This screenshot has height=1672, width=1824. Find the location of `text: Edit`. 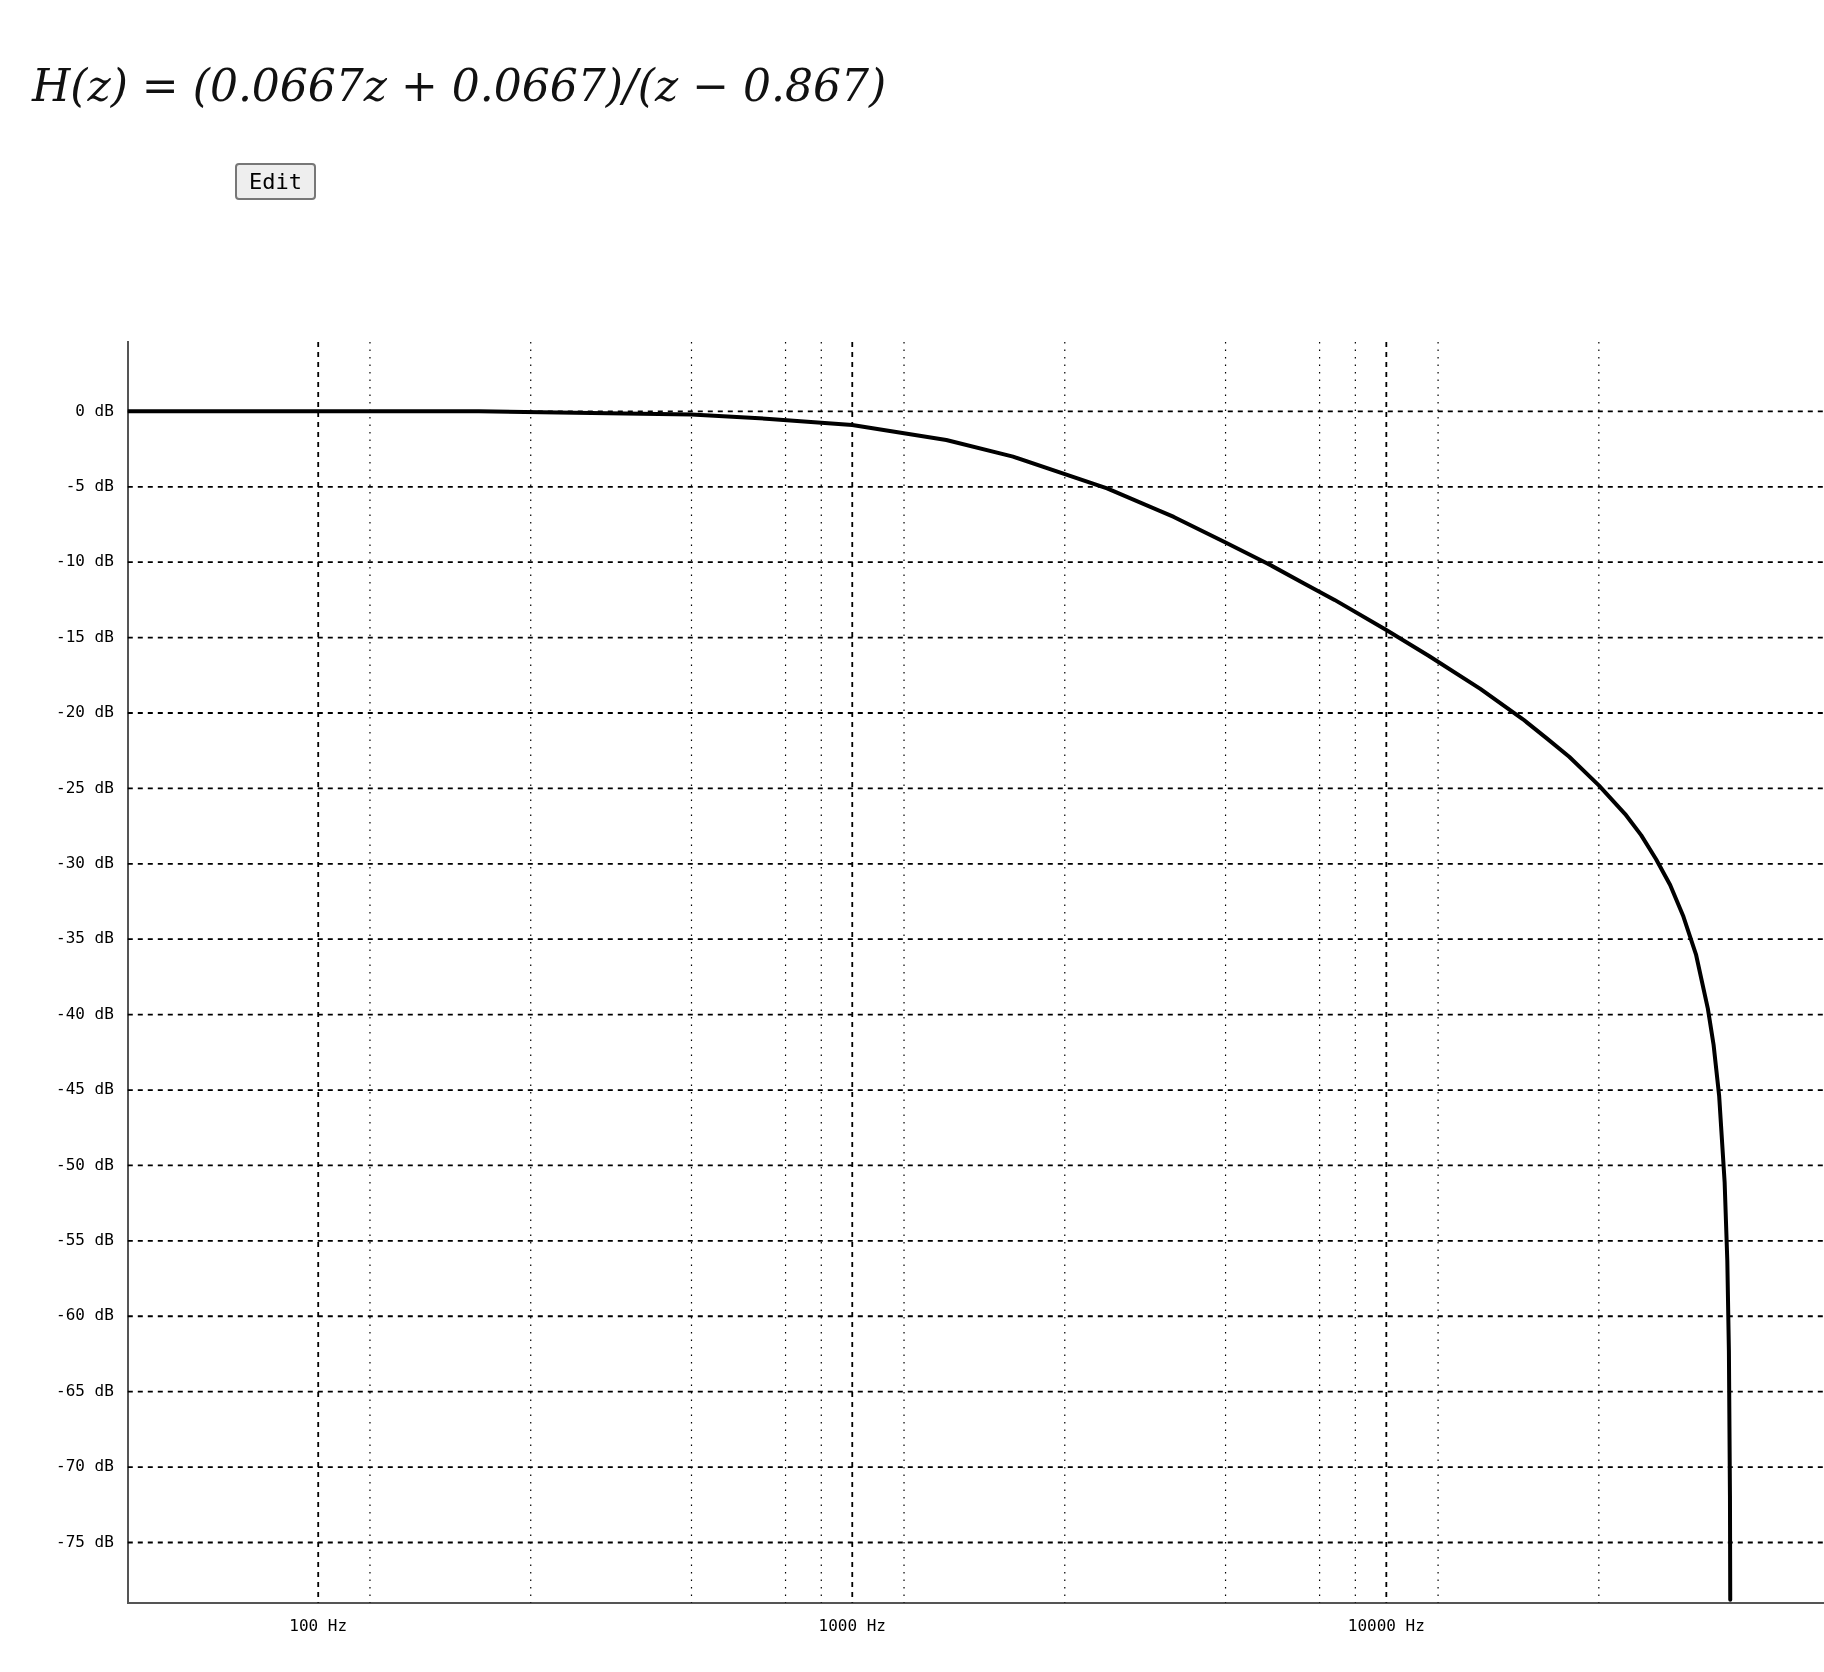

text: Edit is located at coordinates (275, 181).